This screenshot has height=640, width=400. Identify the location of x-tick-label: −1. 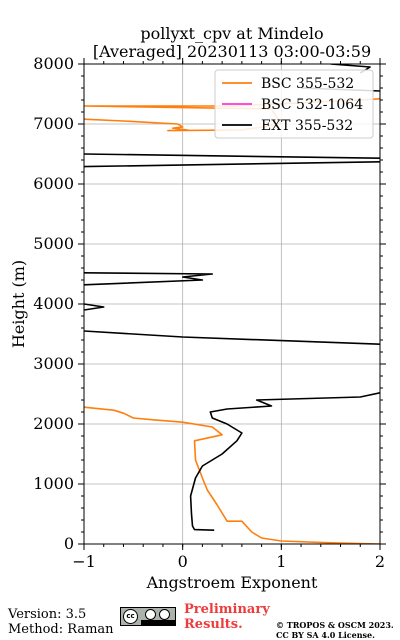
(84, 561).